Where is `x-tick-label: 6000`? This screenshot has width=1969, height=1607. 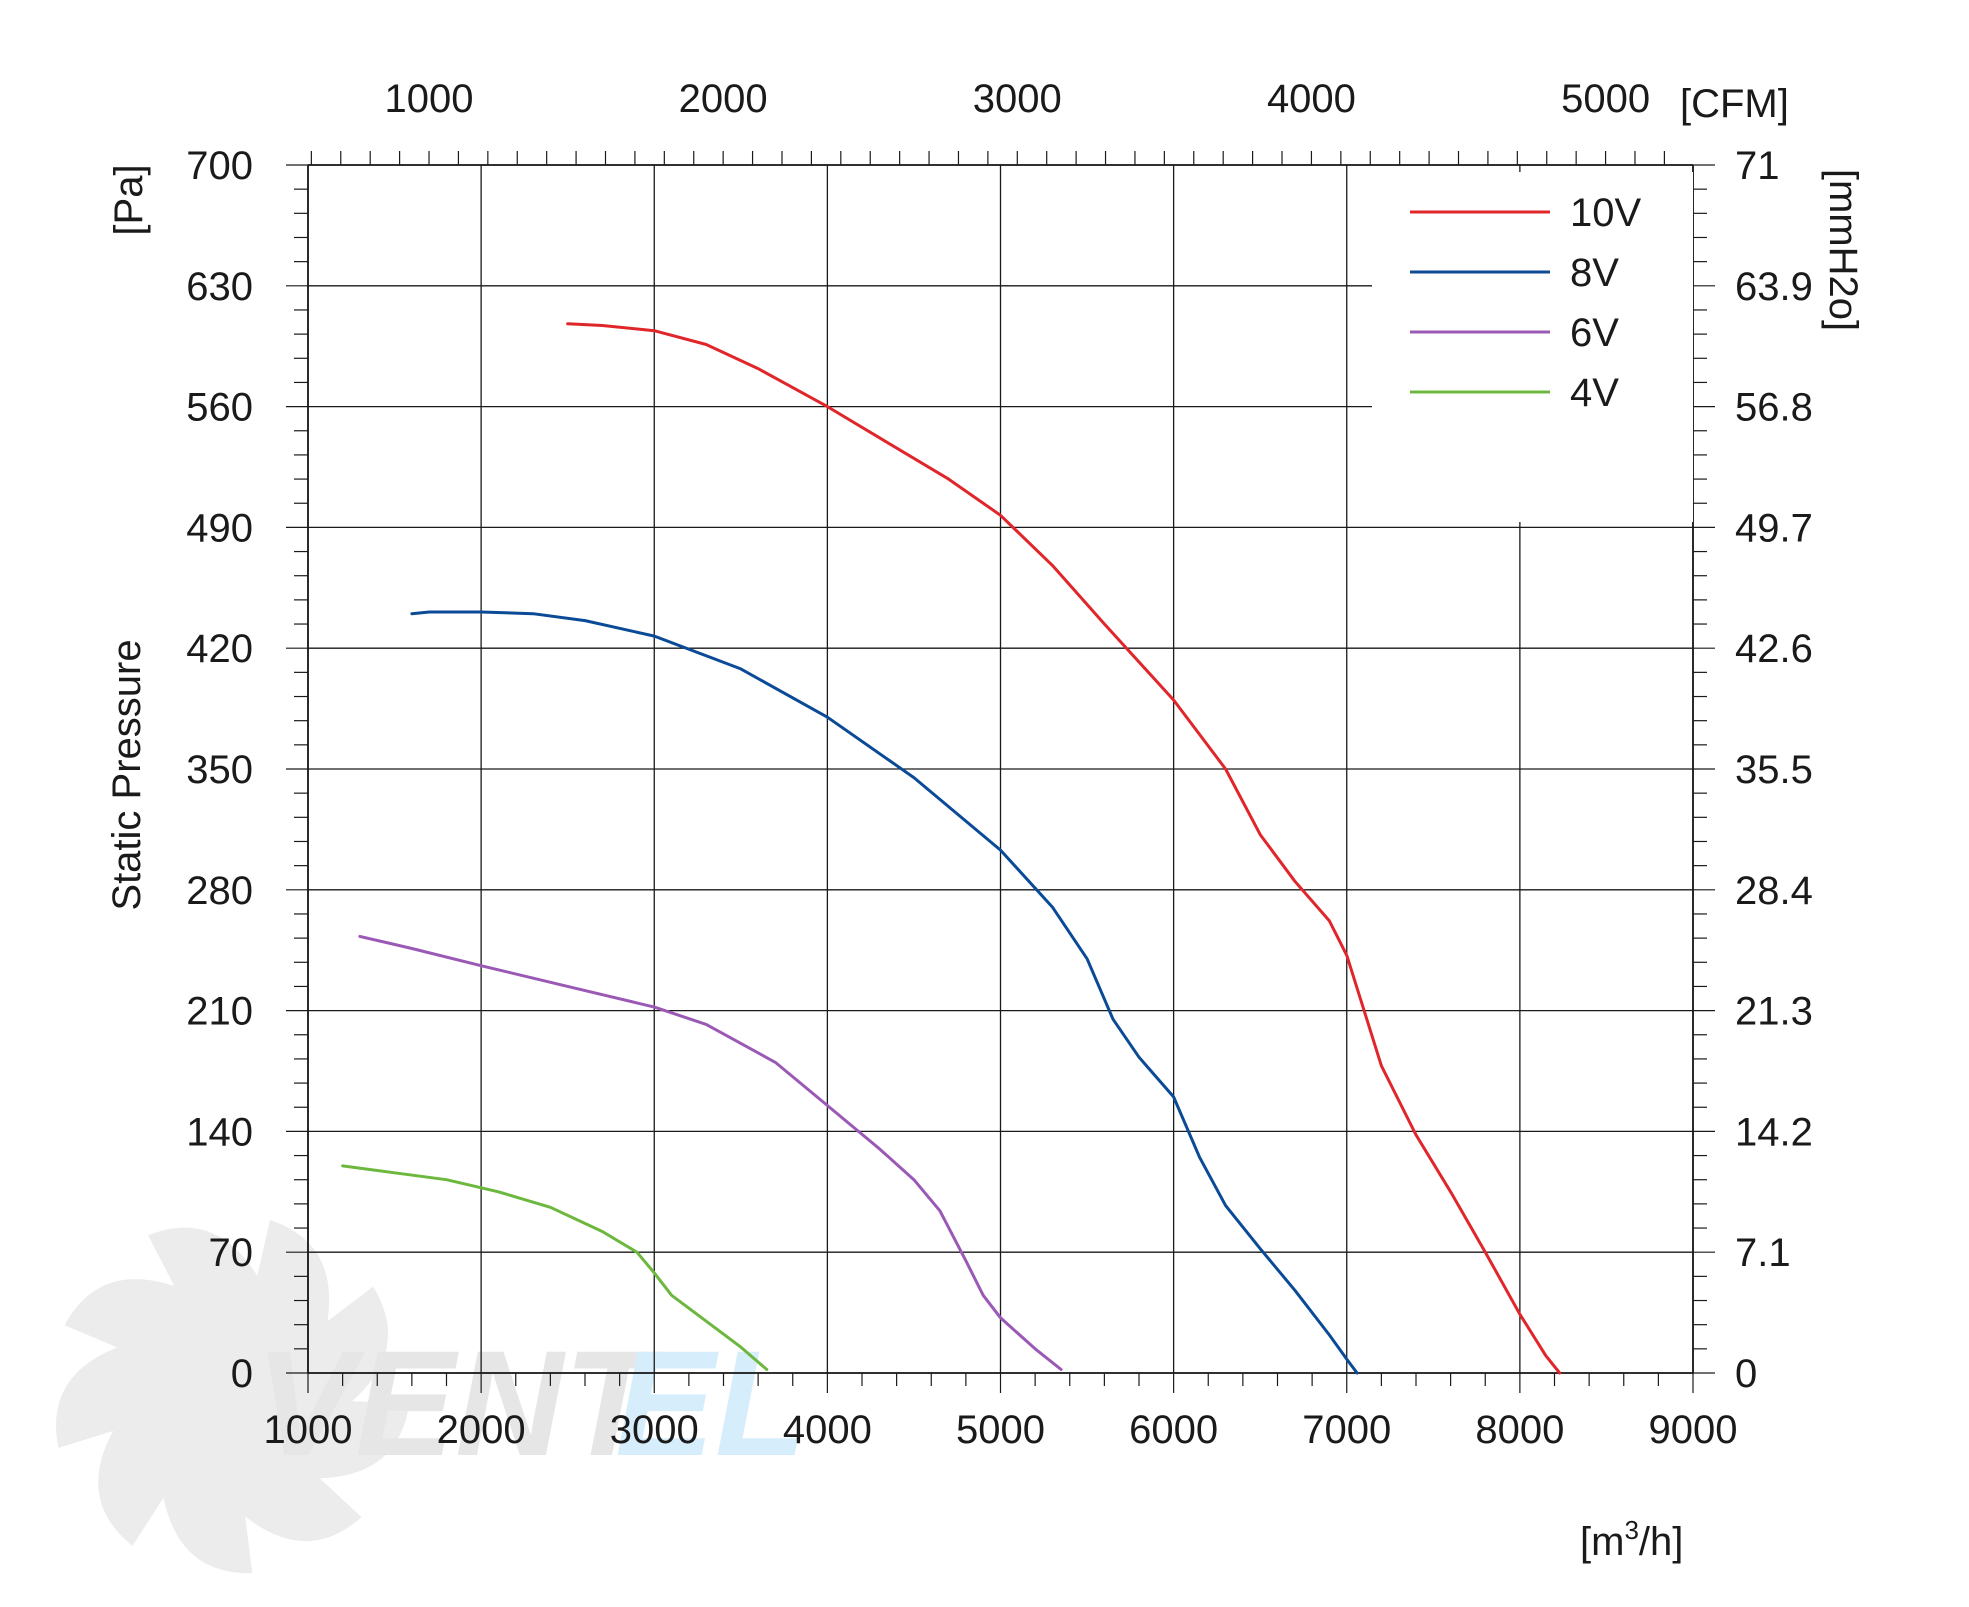
x-tick-label: 6000 is located at coordinates (1173, 1430).